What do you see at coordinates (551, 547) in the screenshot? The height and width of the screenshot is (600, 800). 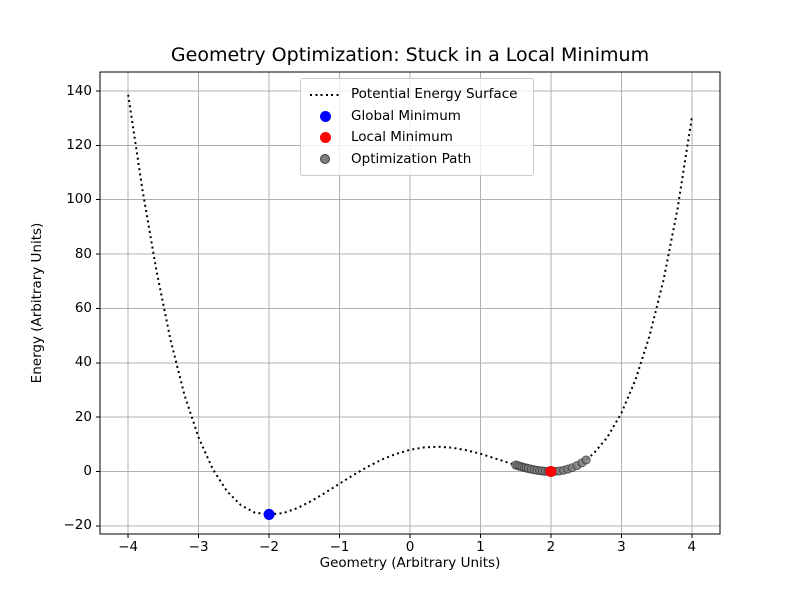 I see `x-tick-label: 2` at bounding box center [551, 547].